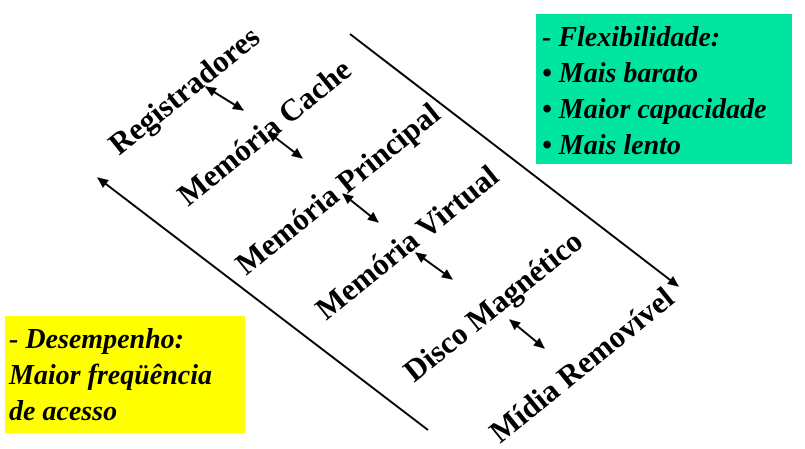 This screenshot has width=805, height=449. I want to click on performance-item: Maior freqüência, so click(110, 375).